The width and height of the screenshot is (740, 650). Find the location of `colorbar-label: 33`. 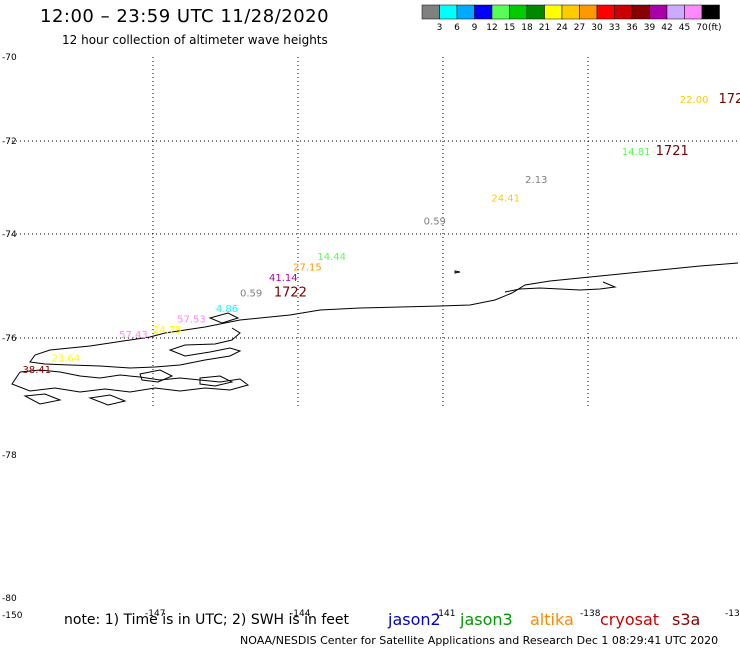

colorbar-label: 33 is located at coordinates (614, 28).